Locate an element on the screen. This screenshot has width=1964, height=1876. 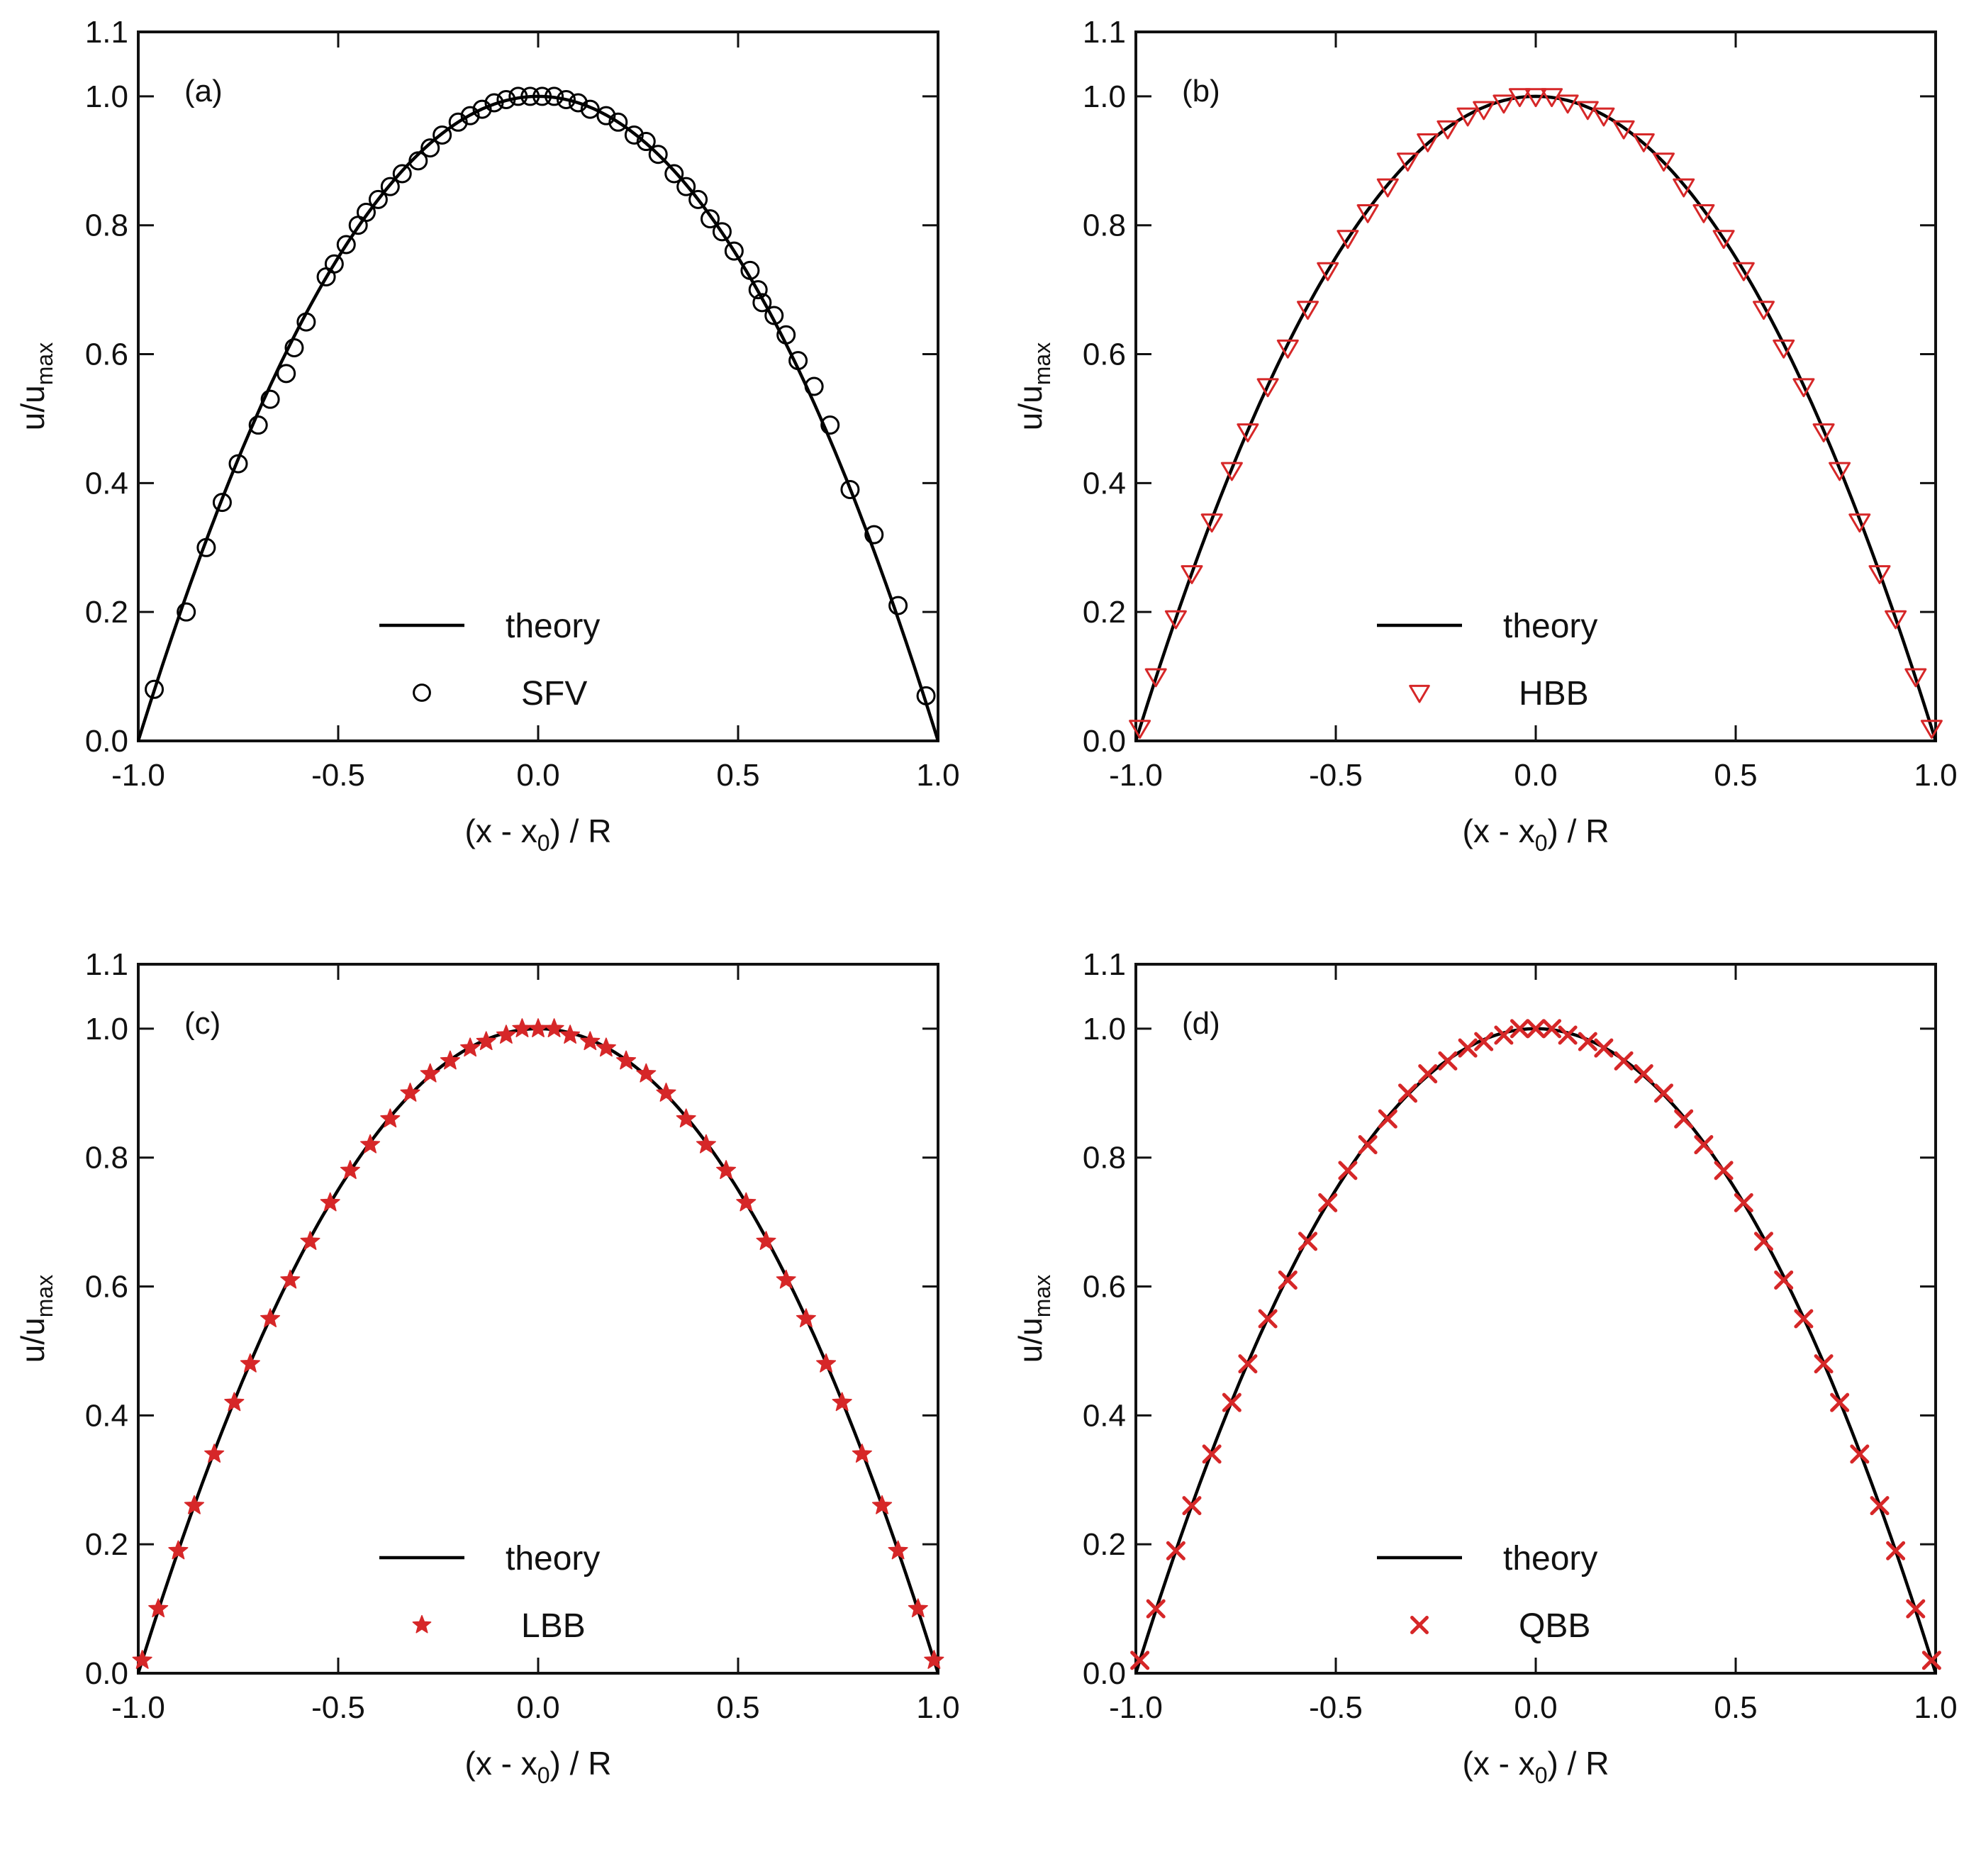
panel-label: (a) is located at coordinates (203, 91).